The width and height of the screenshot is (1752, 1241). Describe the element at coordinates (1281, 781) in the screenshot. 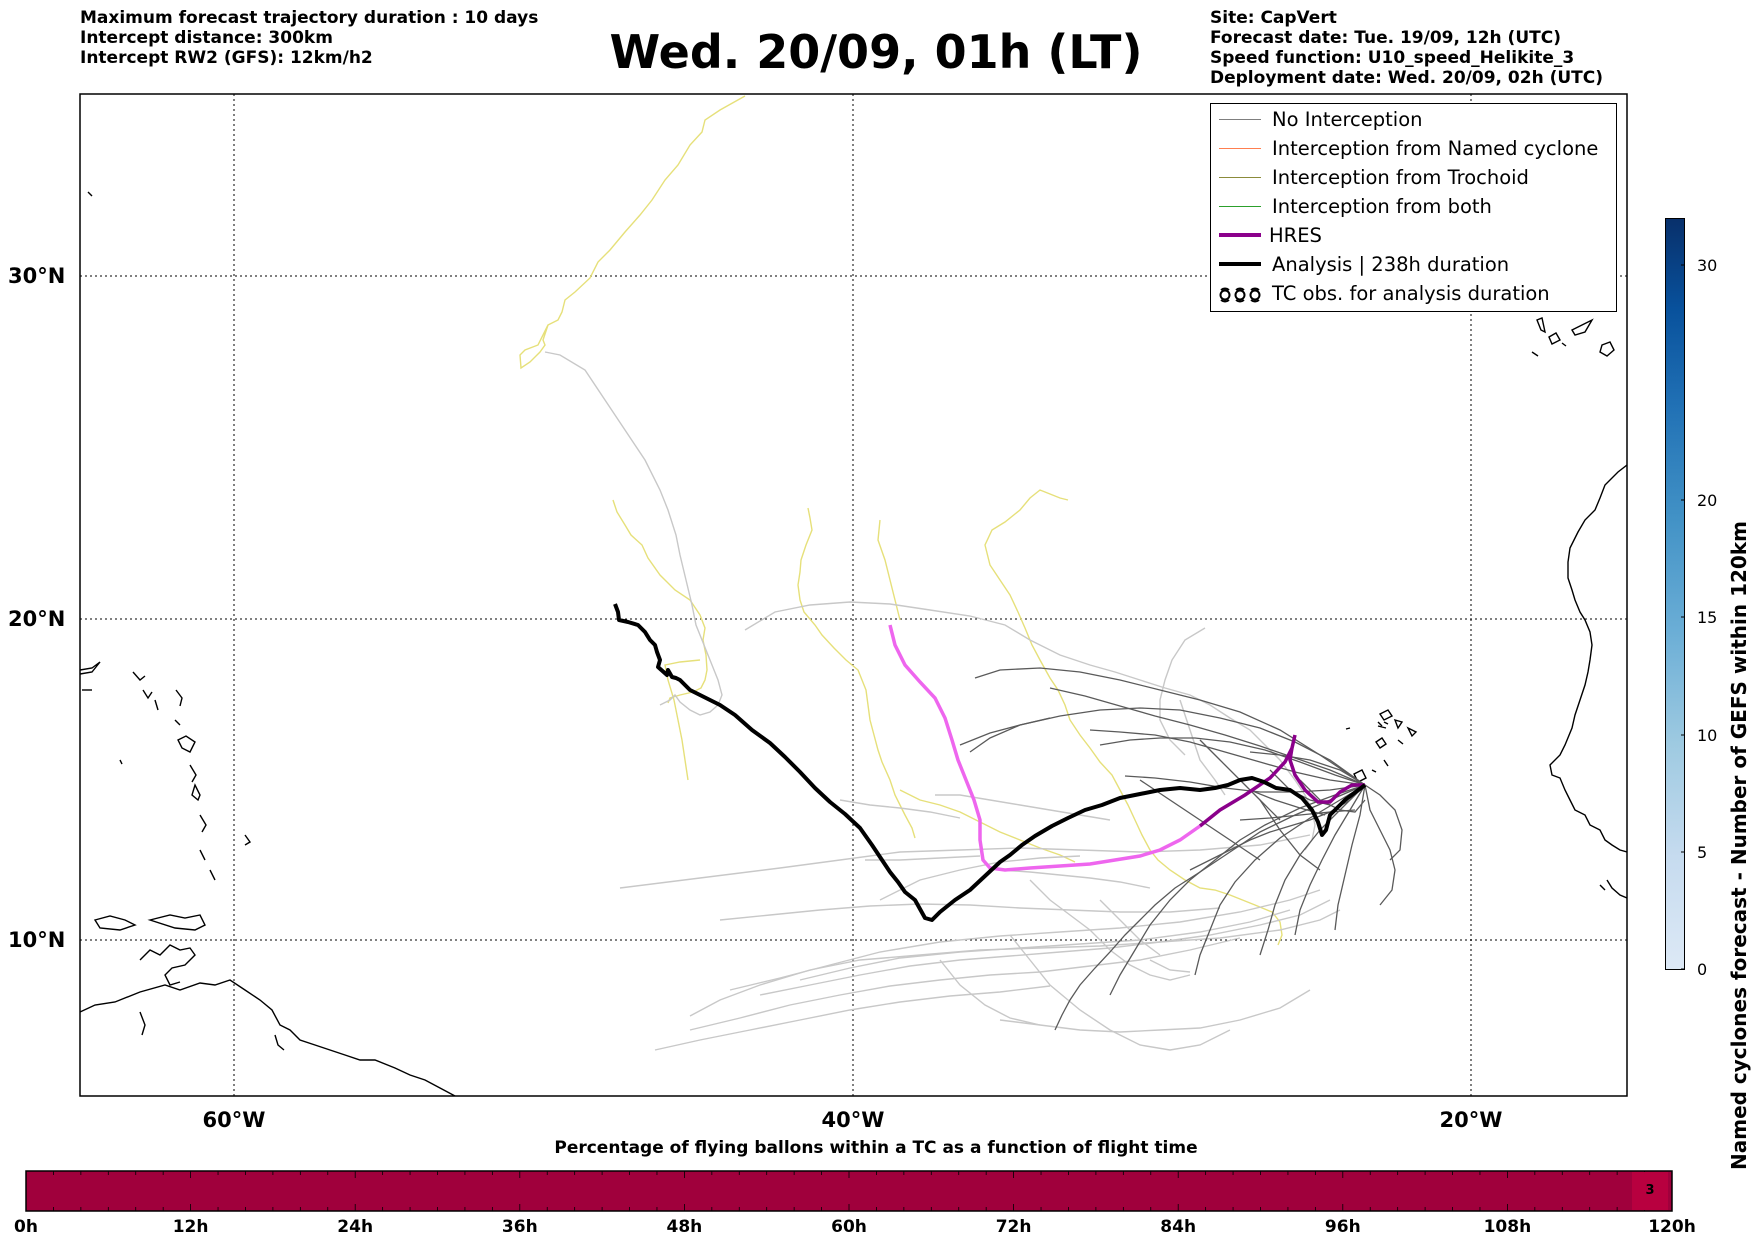

I see `hres-track` at that location.